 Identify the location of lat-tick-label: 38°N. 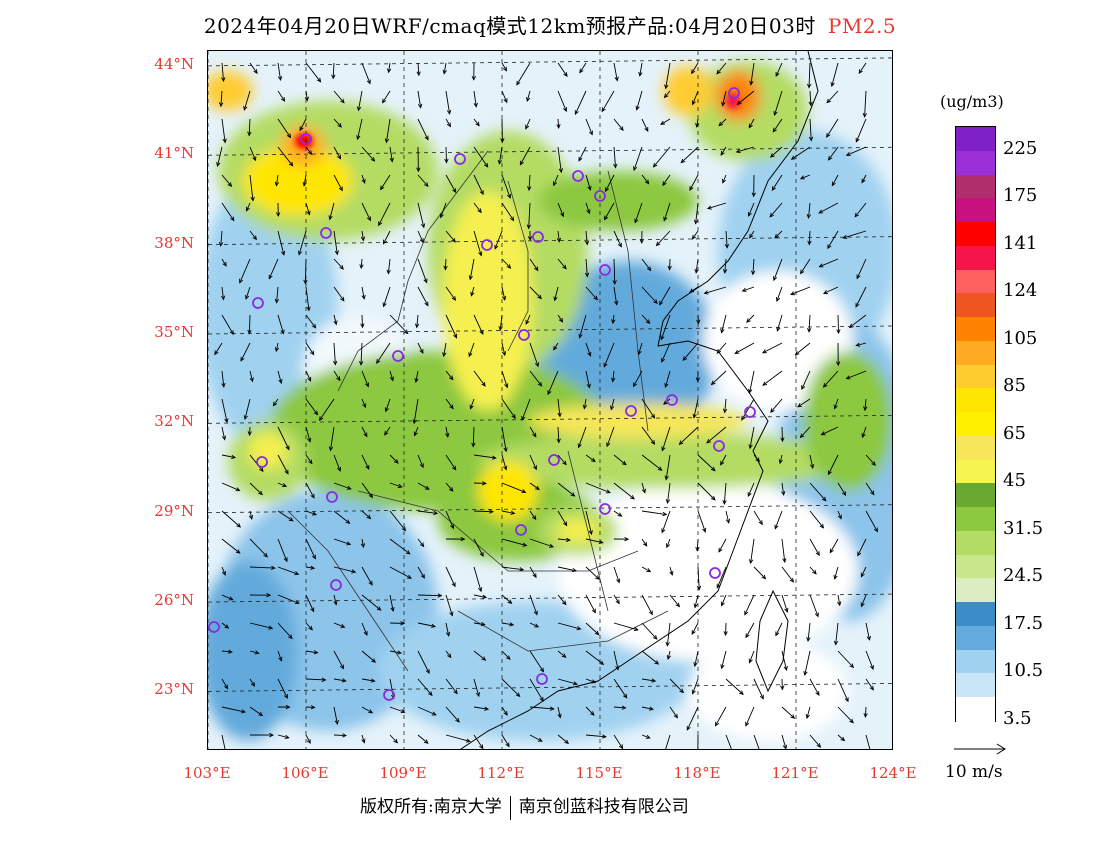
(174, 242).